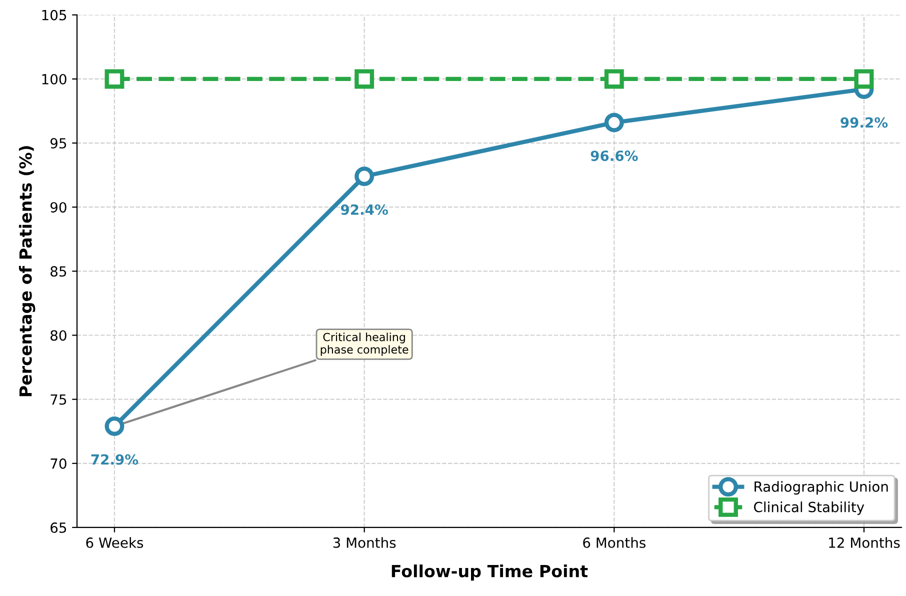 Image resolution: width=906 pixels, height=596 pixels. I want to click on x-tick-label: 3 Months, so click(364, 542).